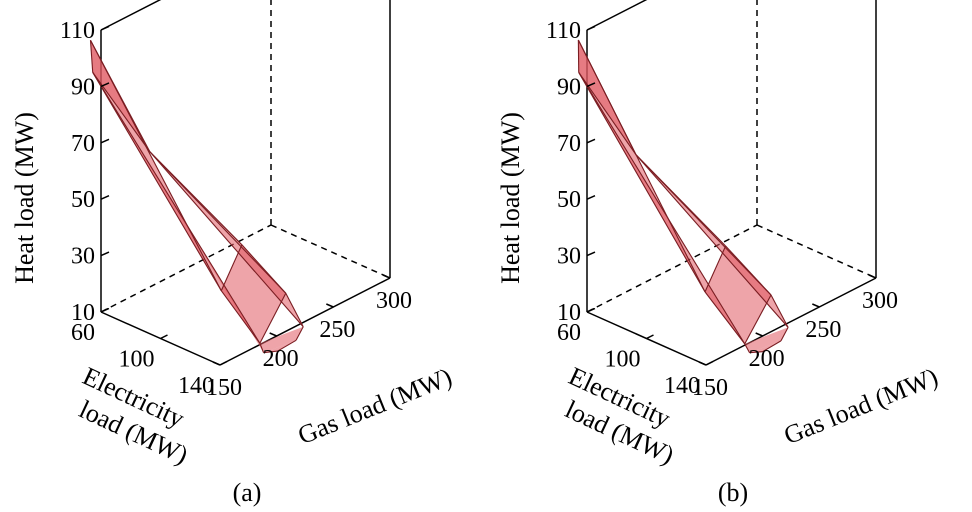 This screenshot has height=512, width=972. I want to click on z-axis-label-b: Heat load (MW), so click(510, 198).